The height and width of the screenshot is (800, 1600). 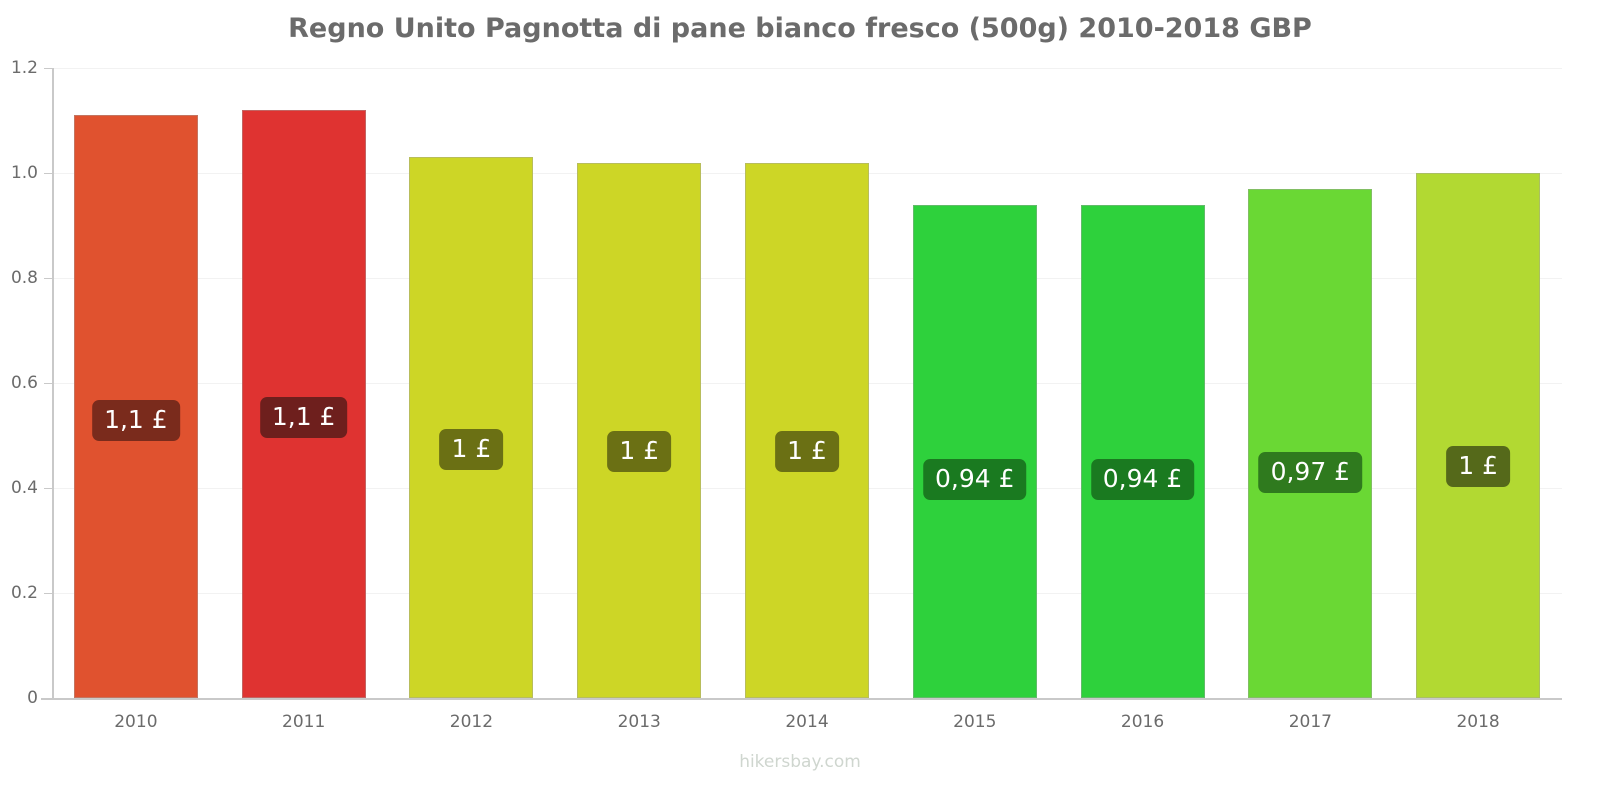 I want to click on y-axis-line, so click(x=53, y=384).